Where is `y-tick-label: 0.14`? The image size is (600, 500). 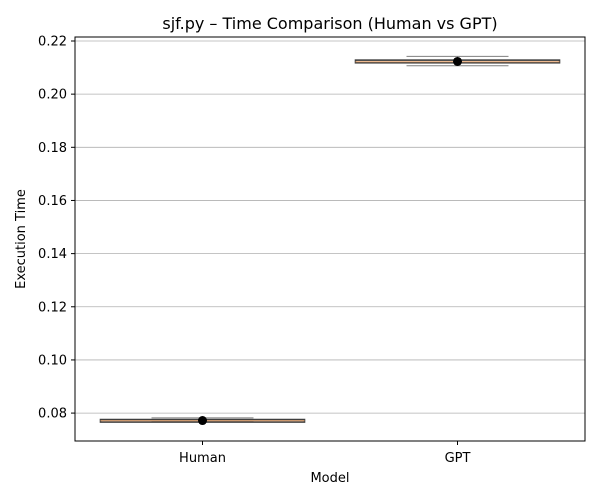 y-tick-label: 0.14 is located at coordinates (52, 254).